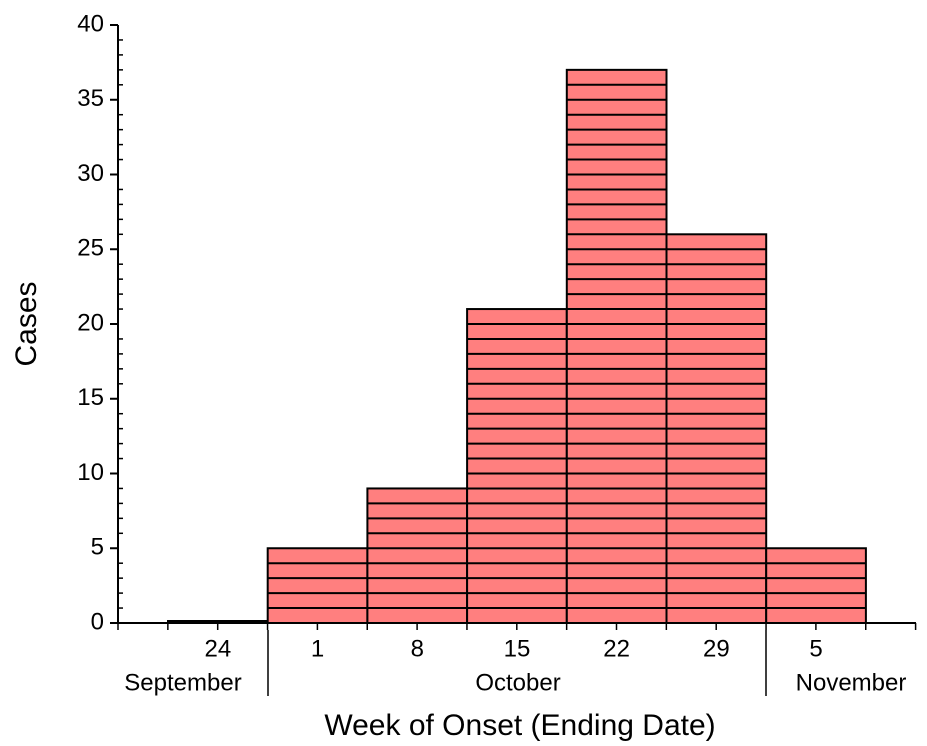 The width and height of the screenshot is (927, 746). Describe the element at coordinates (217, 648) in the screenshot. I see `x-tick-label: 24` at that location.